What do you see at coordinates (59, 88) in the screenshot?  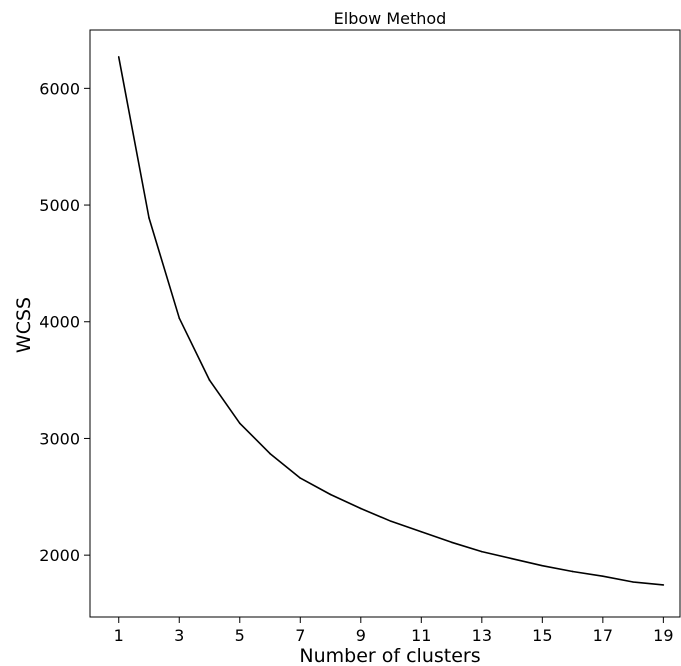 I see `y-tick-label: 6000` at bounding box center [59, 88].